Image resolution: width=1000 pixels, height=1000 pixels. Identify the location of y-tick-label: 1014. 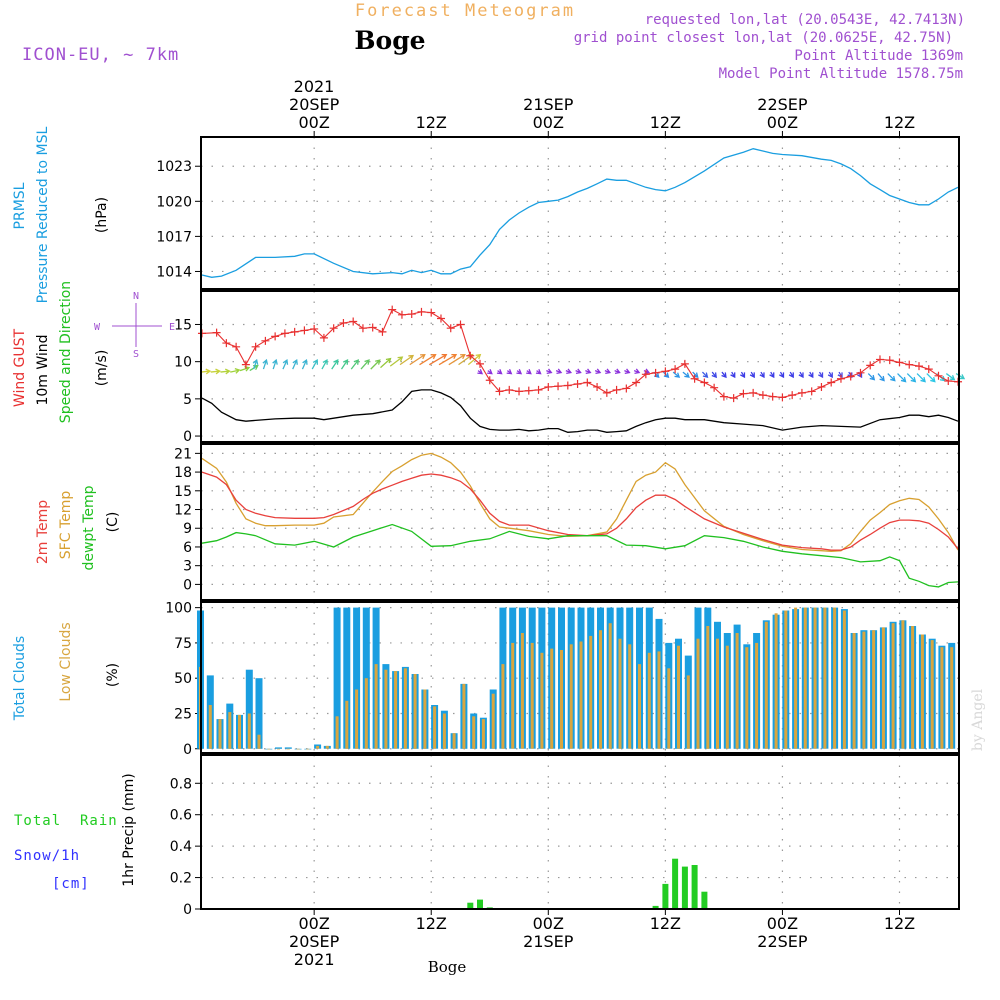
(174, 272).